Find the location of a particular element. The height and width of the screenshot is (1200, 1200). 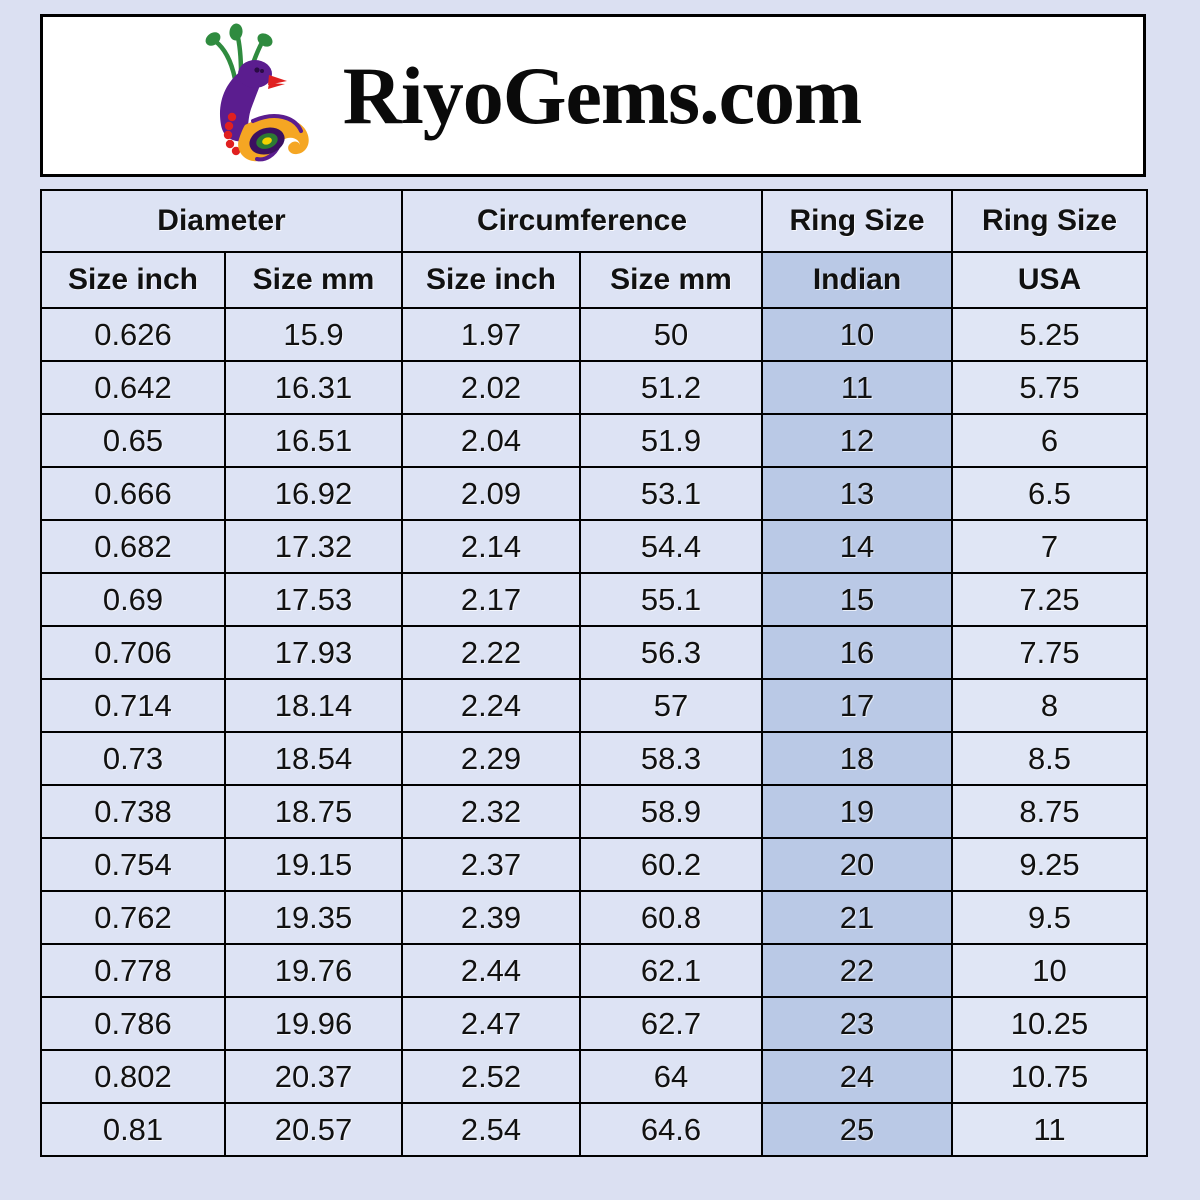

table-row: 0.73 18.54 2.29 58.3 18 8.5 is located at coordinates (594, 758).